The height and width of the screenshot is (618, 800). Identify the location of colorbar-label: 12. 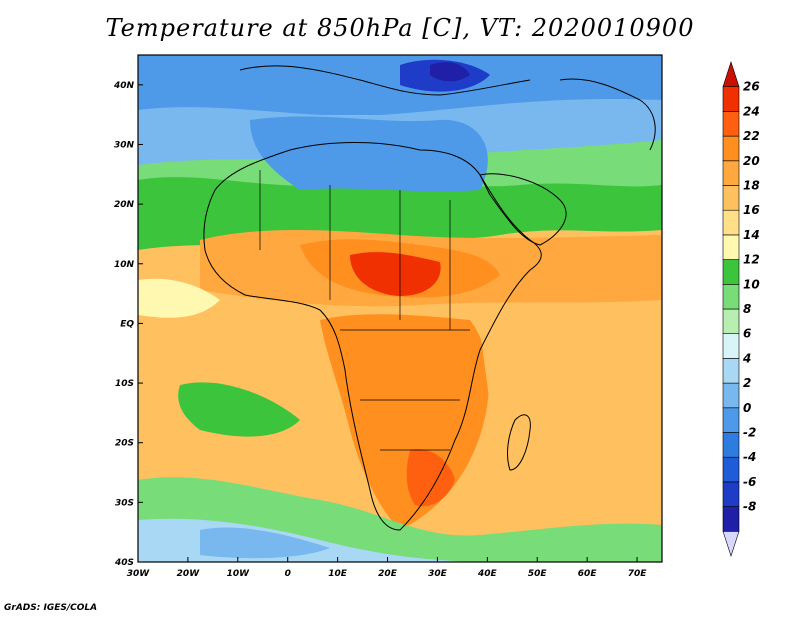
(751, 260).